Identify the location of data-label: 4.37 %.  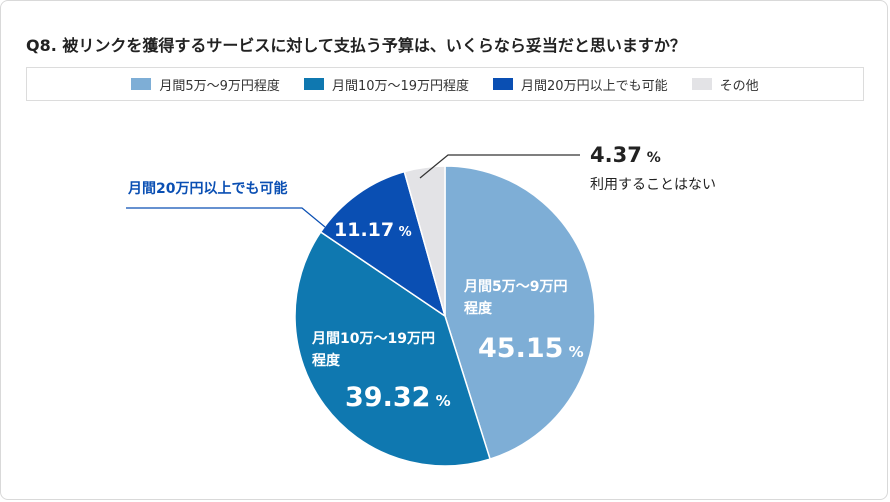
(625, 155).